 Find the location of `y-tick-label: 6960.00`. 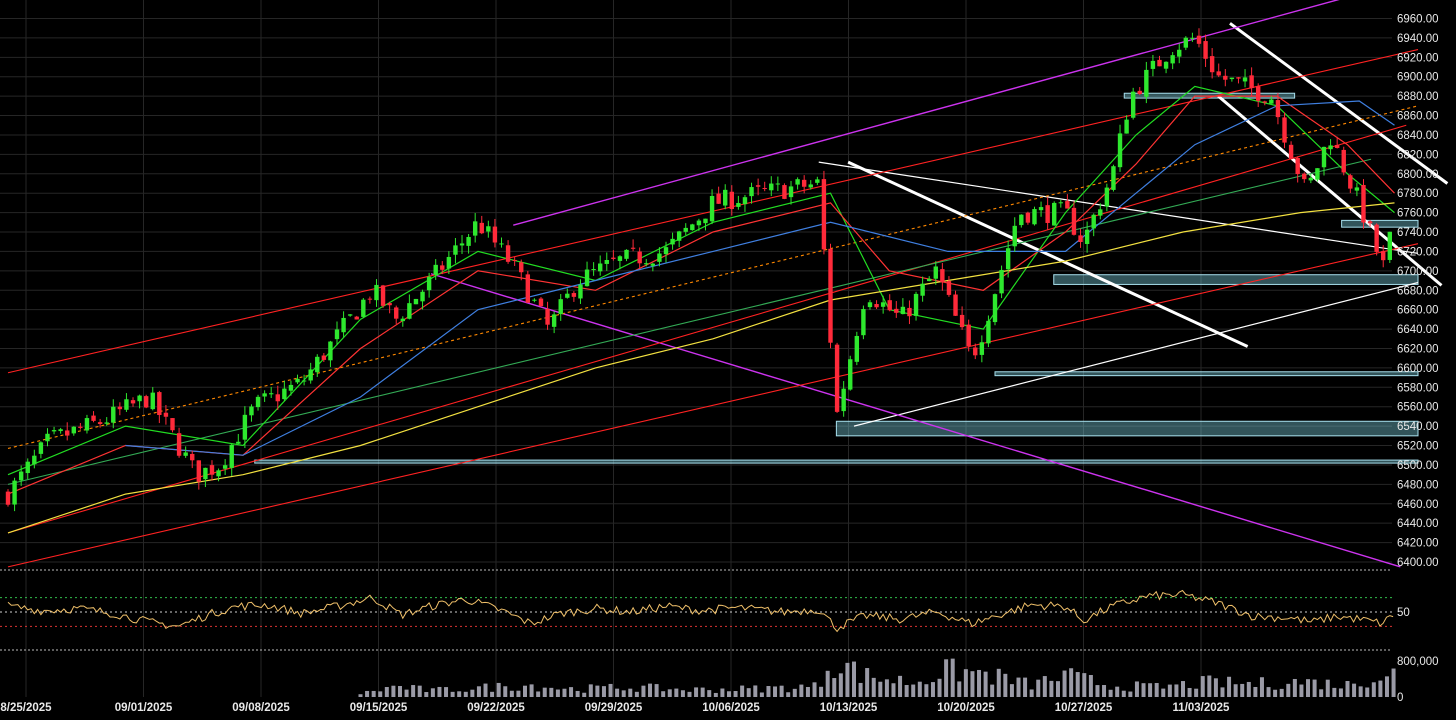

y-tick-label: 6960.00 is located at coordinates (1418, 20).